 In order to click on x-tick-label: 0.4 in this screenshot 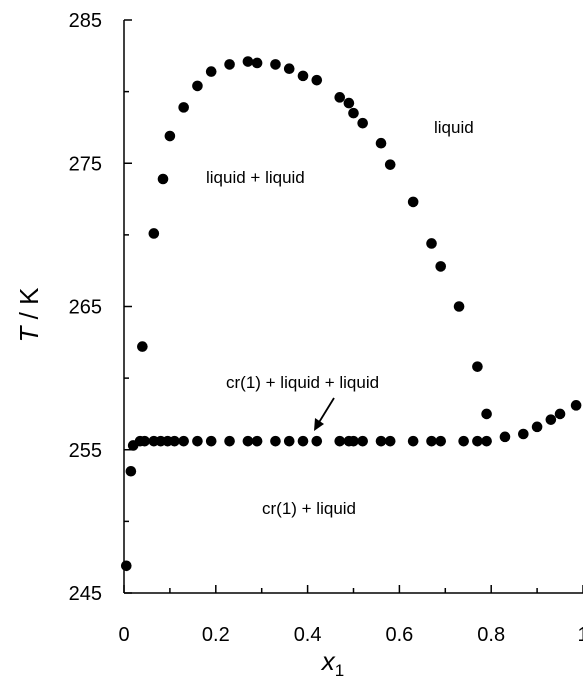, I will do `click(308, 635)`.